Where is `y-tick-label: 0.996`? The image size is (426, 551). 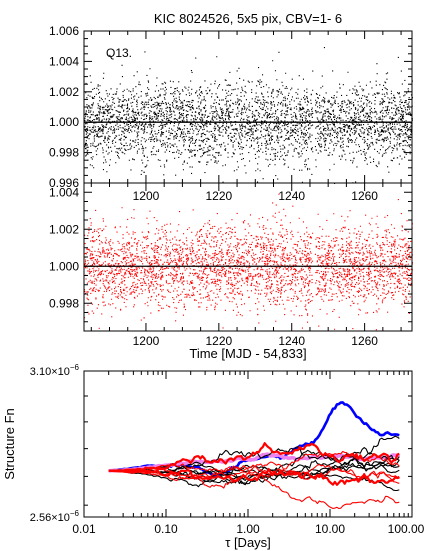 y-tick-label: 0.996 is located at coordinates (64, 183).